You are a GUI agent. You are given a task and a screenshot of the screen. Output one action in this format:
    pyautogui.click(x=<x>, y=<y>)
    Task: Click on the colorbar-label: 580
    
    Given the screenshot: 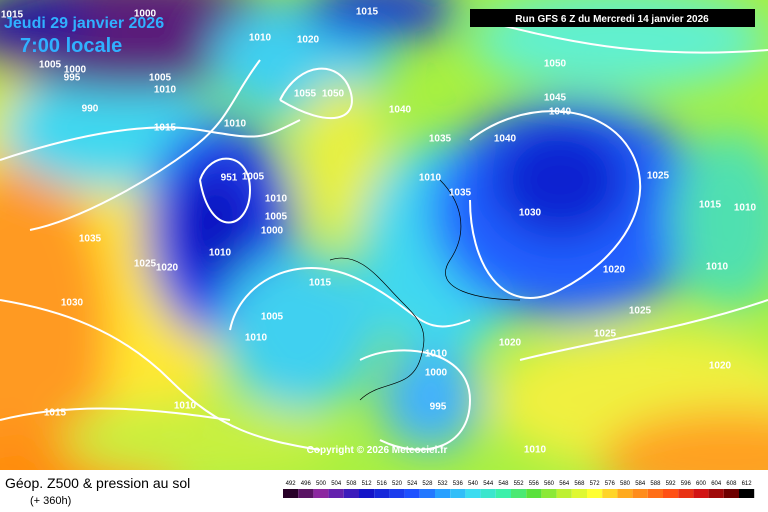 What is the action you would take?
    pyautogui.click(x=625, y=484)
    